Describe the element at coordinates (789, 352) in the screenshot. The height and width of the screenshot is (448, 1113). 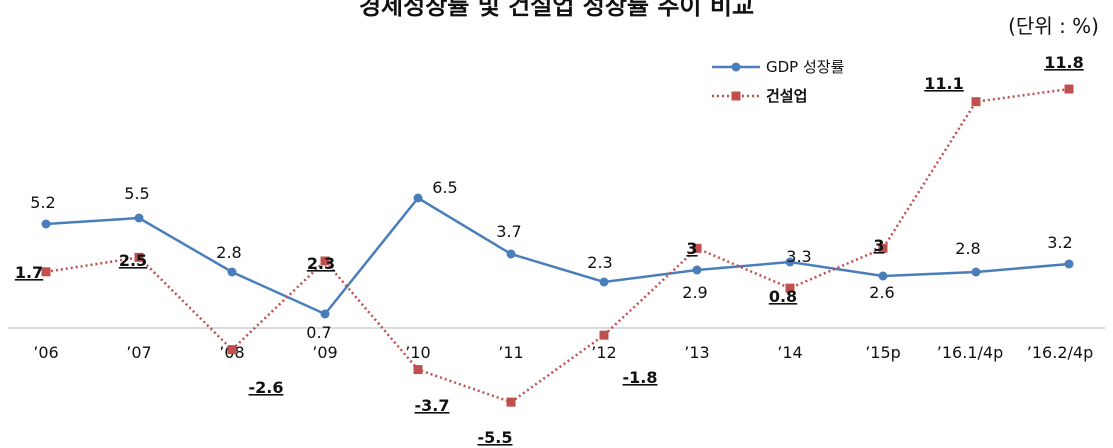
I see `x-tick-label: ’14` at that location.